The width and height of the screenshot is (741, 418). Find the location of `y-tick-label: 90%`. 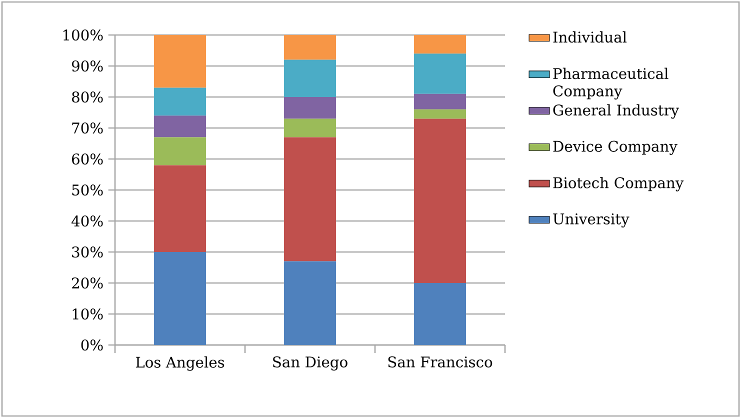

y-tick-label: 90% is located at coordinates (87, 66).